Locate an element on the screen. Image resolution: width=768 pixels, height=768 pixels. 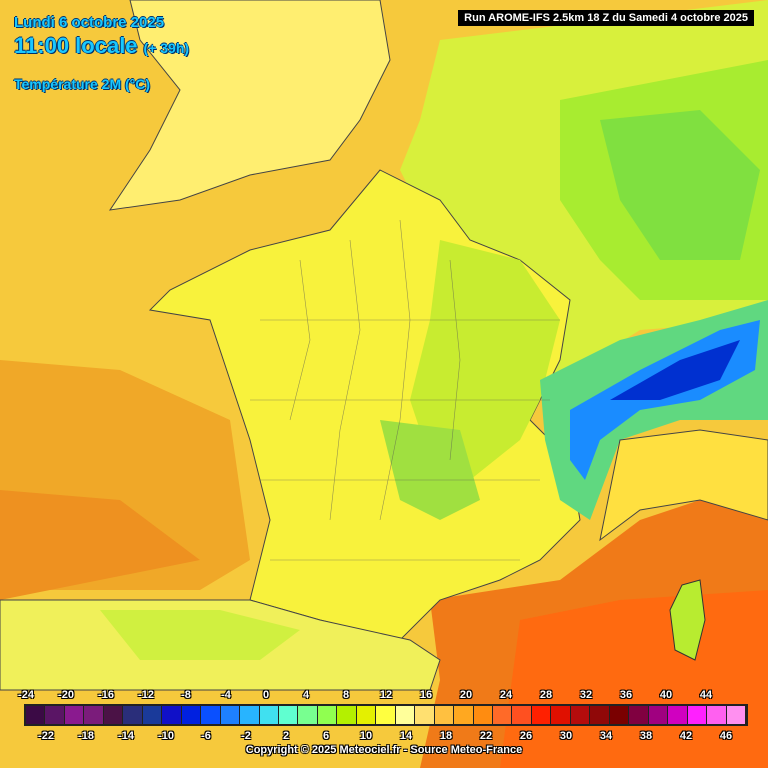
legend-tick-top: -12 is located at coordinates (146, 695).